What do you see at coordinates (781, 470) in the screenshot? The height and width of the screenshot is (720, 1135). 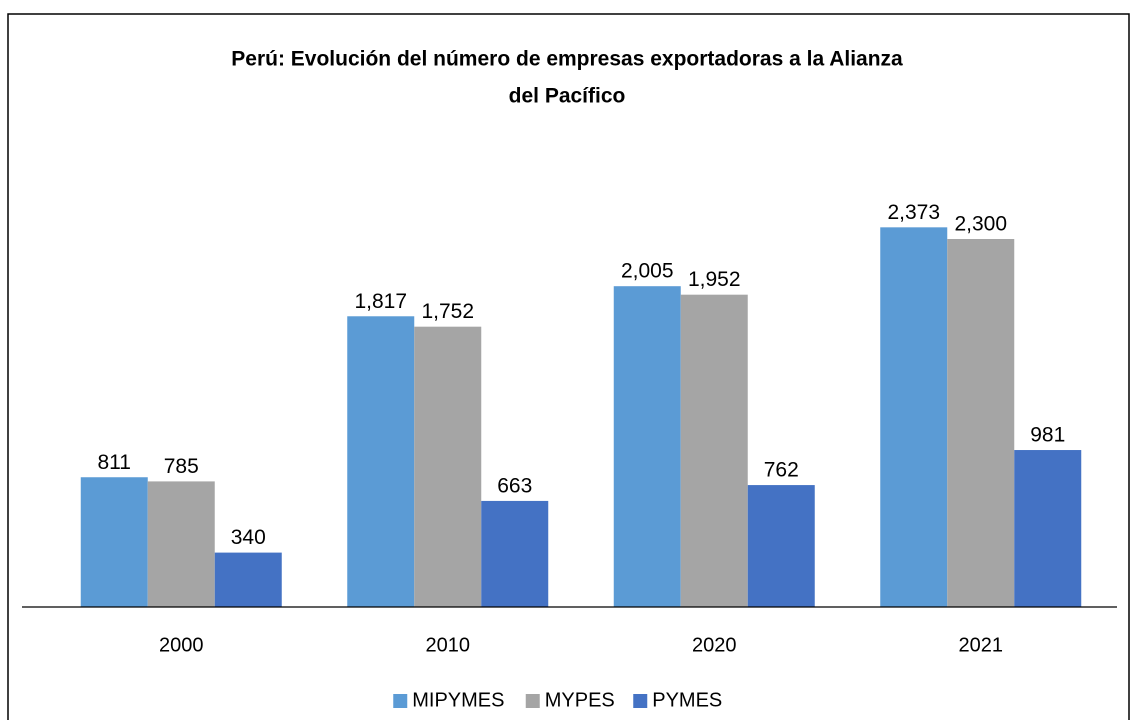 I see `data-label: 762` at bounding box center [781, 470].